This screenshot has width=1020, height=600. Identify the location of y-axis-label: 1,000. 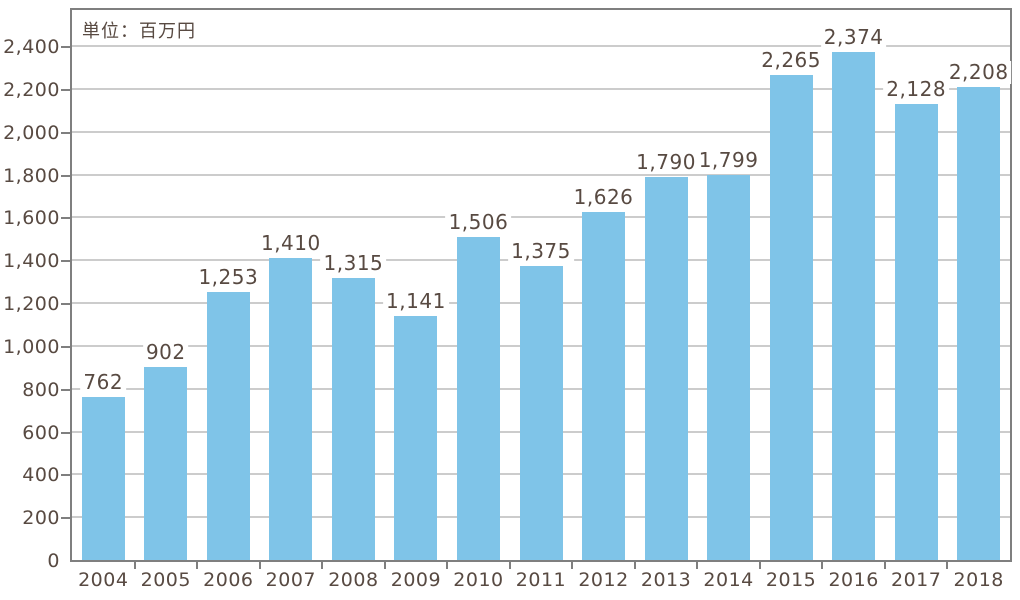
(31, 346).